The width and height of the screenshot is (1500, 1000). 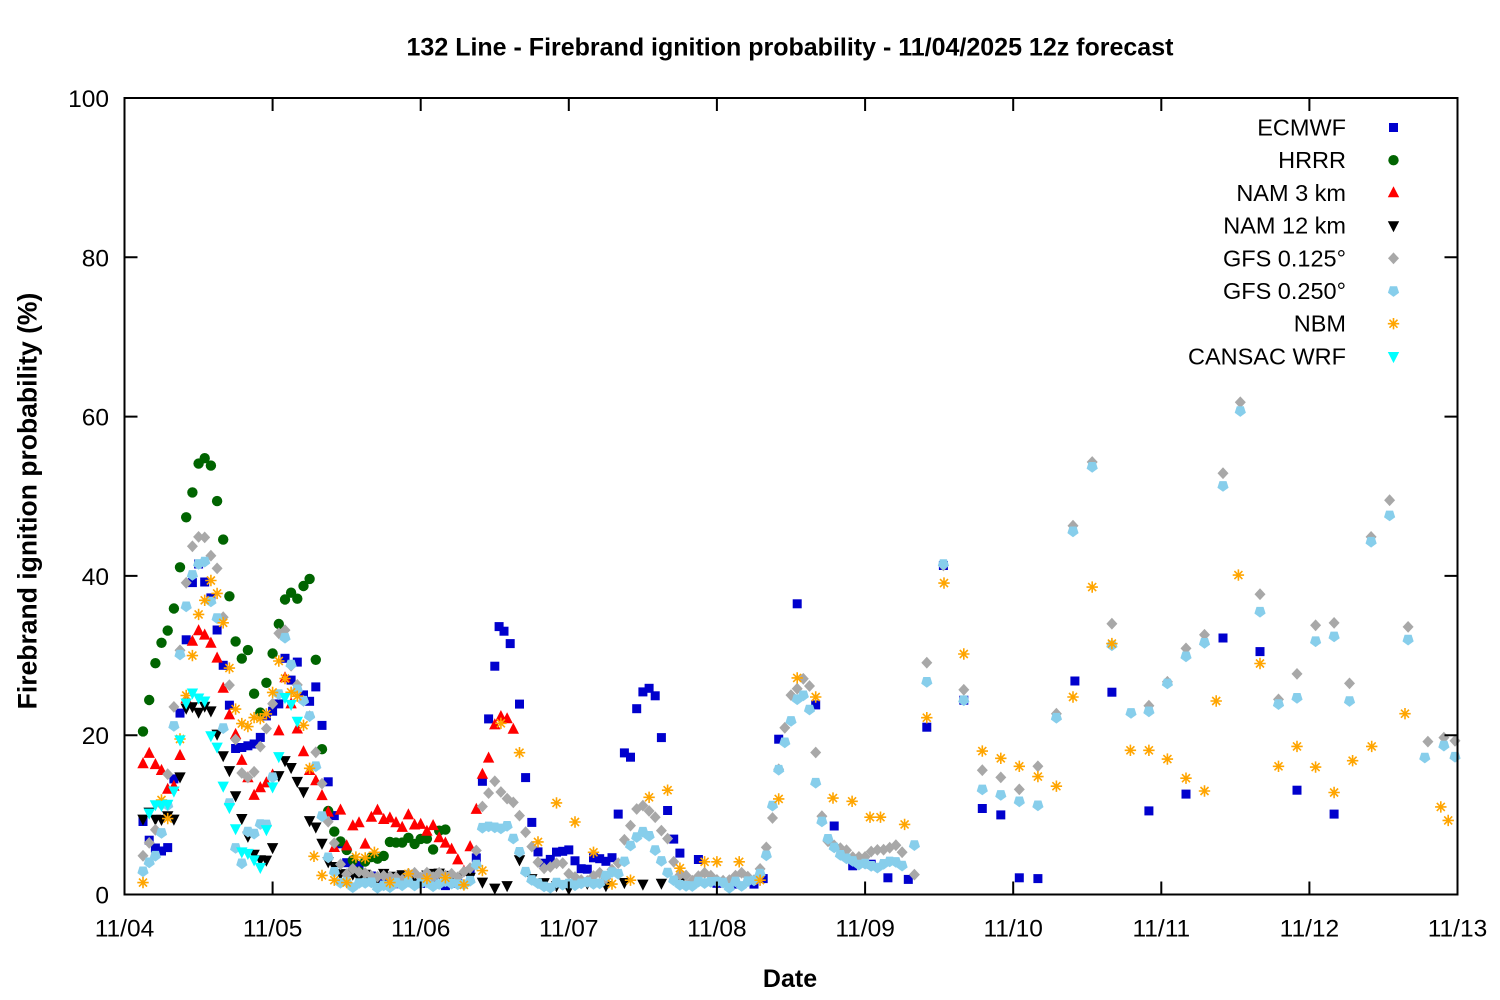 I want to click on svg-text:Firebrand ignition probability: Firebrand ignition probability (%), so click(x=28, y=501).